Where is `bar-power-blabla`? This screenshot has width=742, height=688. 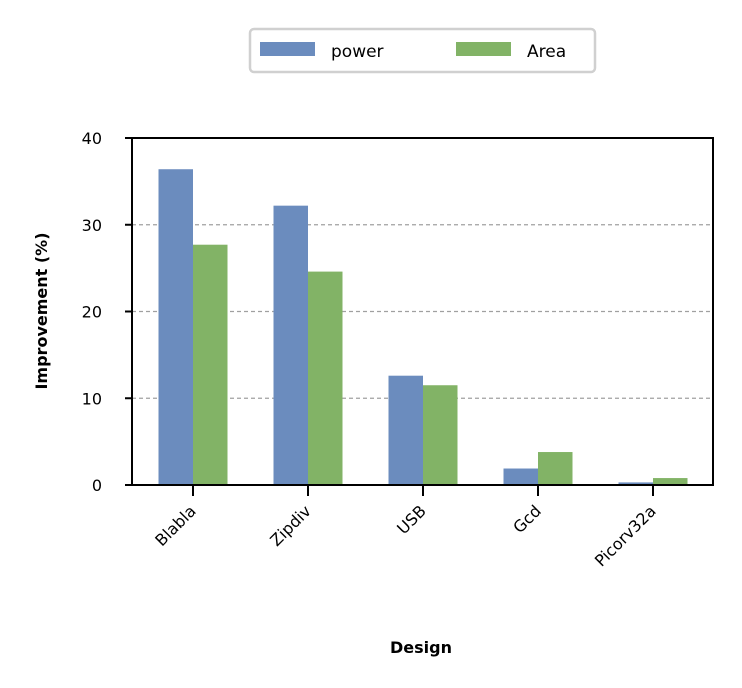
bar-power-blabla is located at coordinates (175, 327).